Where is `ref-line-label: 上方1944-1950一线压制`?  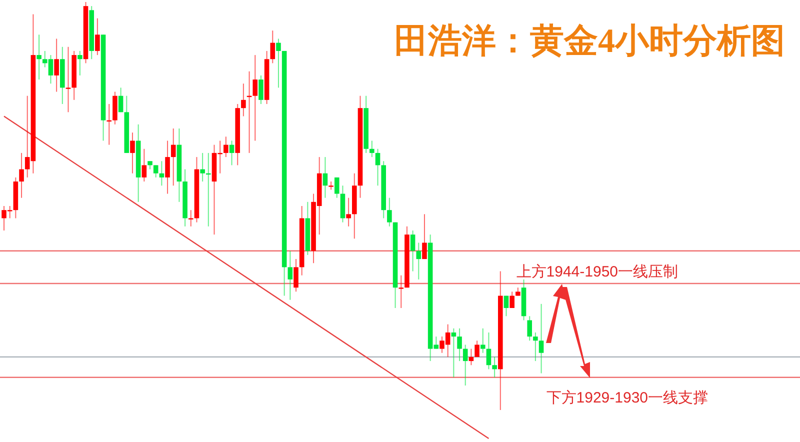
ref-line-label: 上方1944-1950一线压制 is located at coordinates (597, 272).